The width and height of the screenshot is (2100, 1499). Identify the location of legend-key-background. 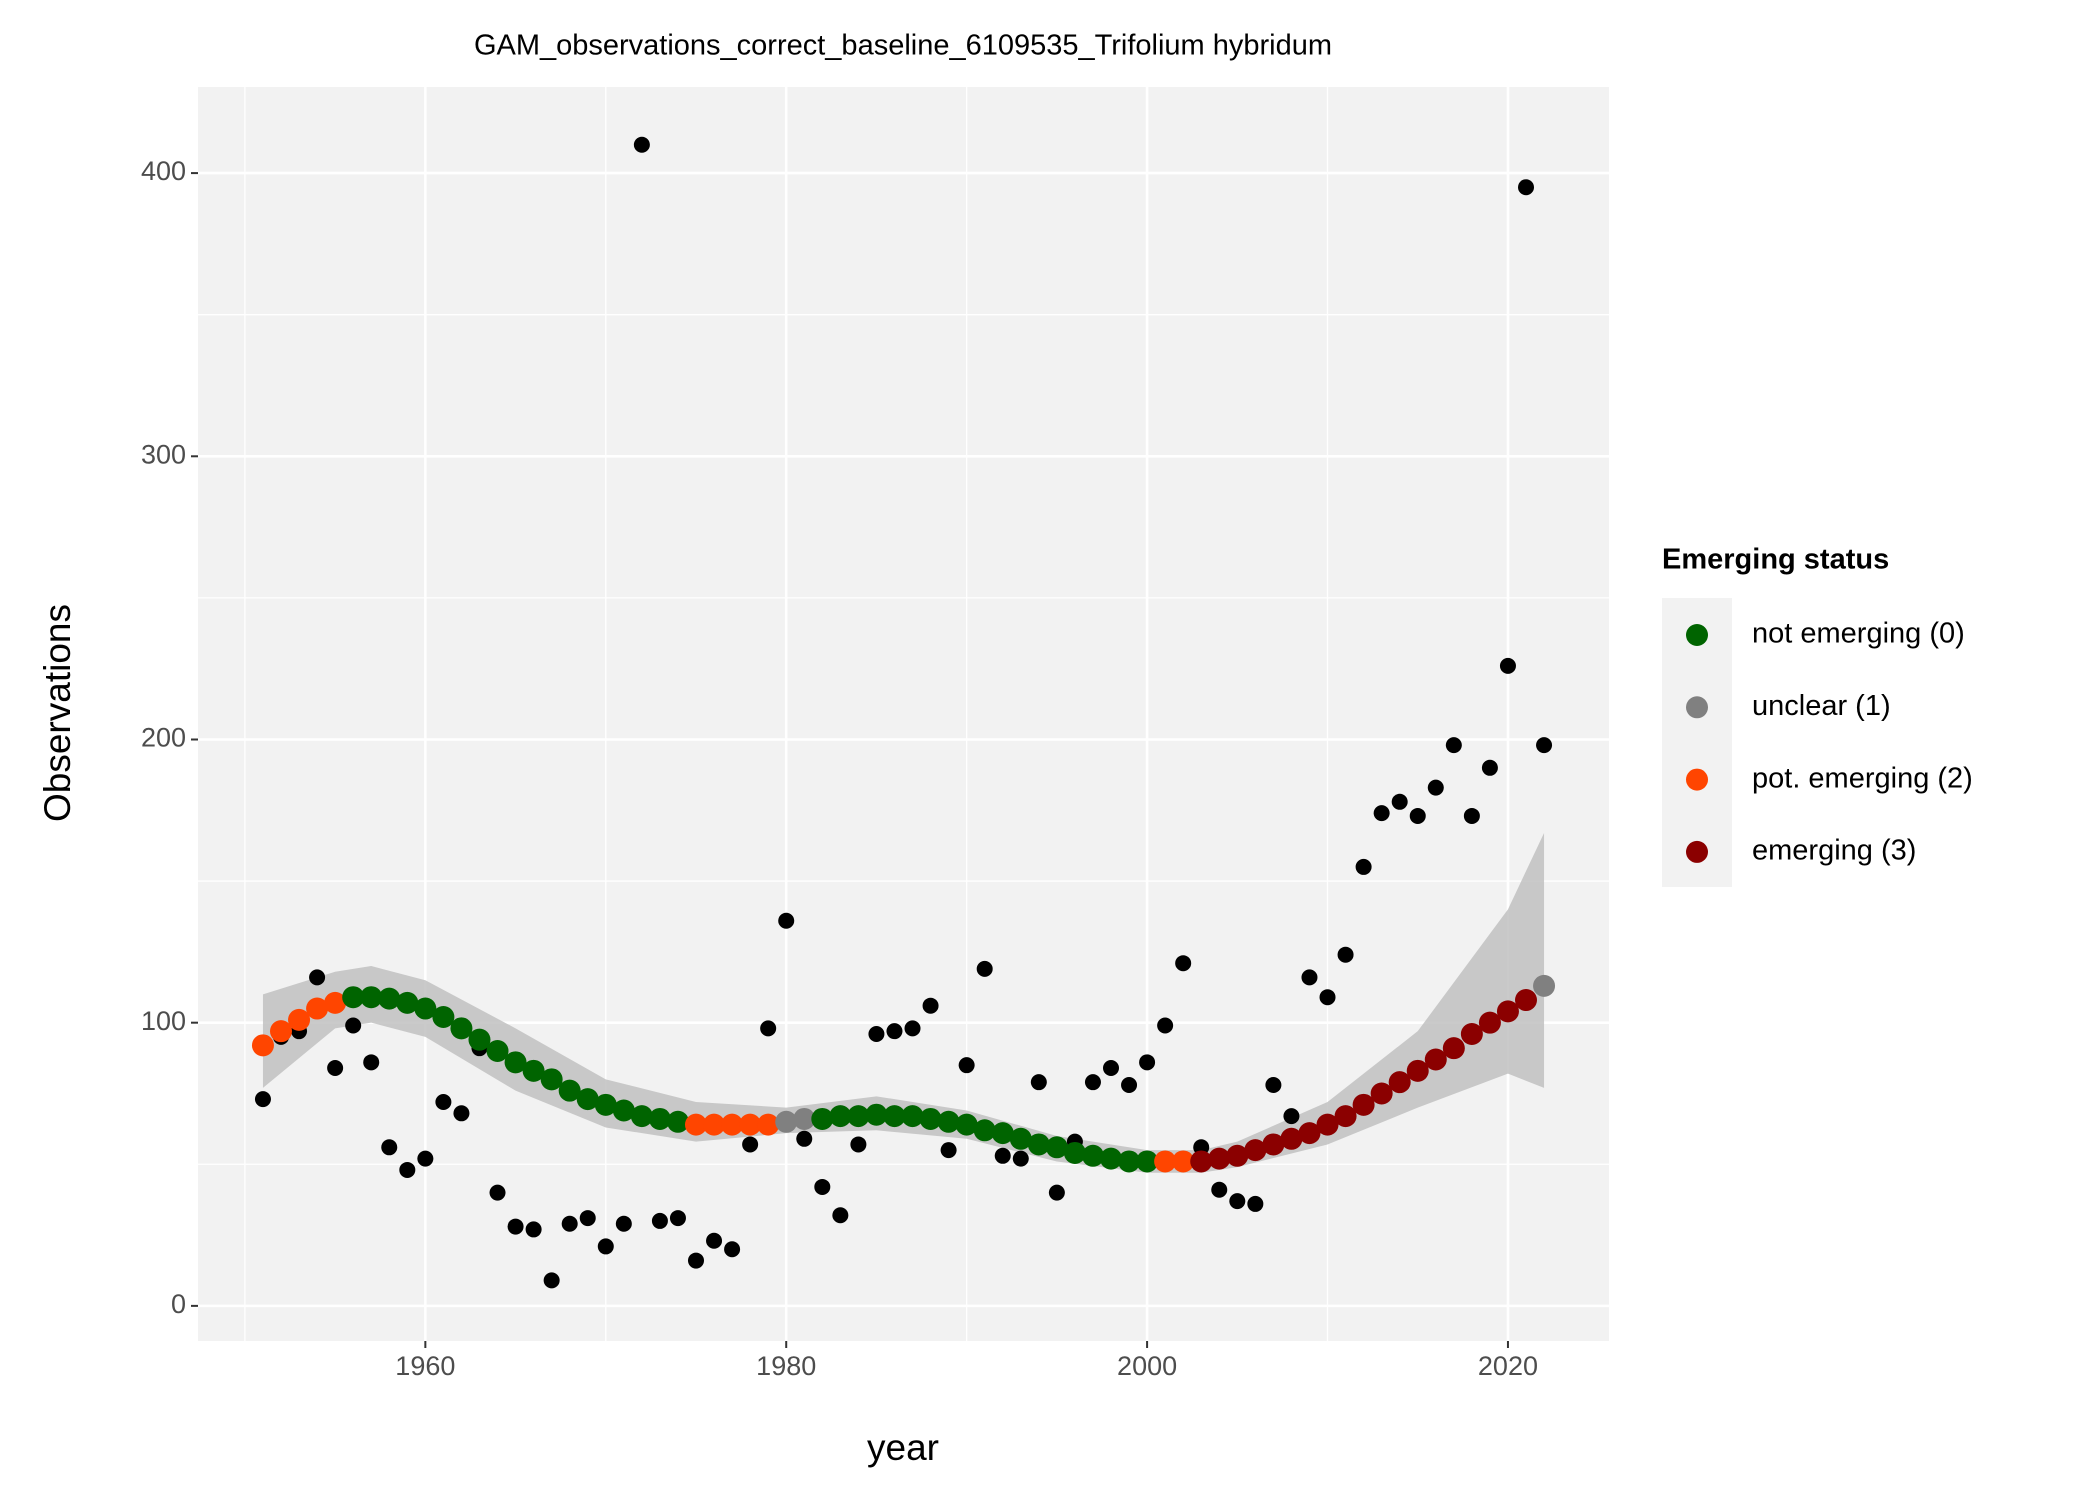
(1697, 742).